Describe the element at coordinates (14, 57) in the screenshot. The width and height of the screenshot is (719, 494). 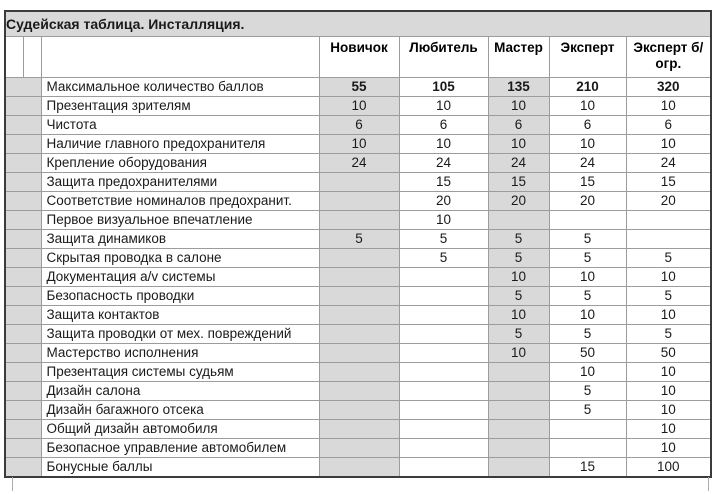
I see `header-spacer-a` at that location.